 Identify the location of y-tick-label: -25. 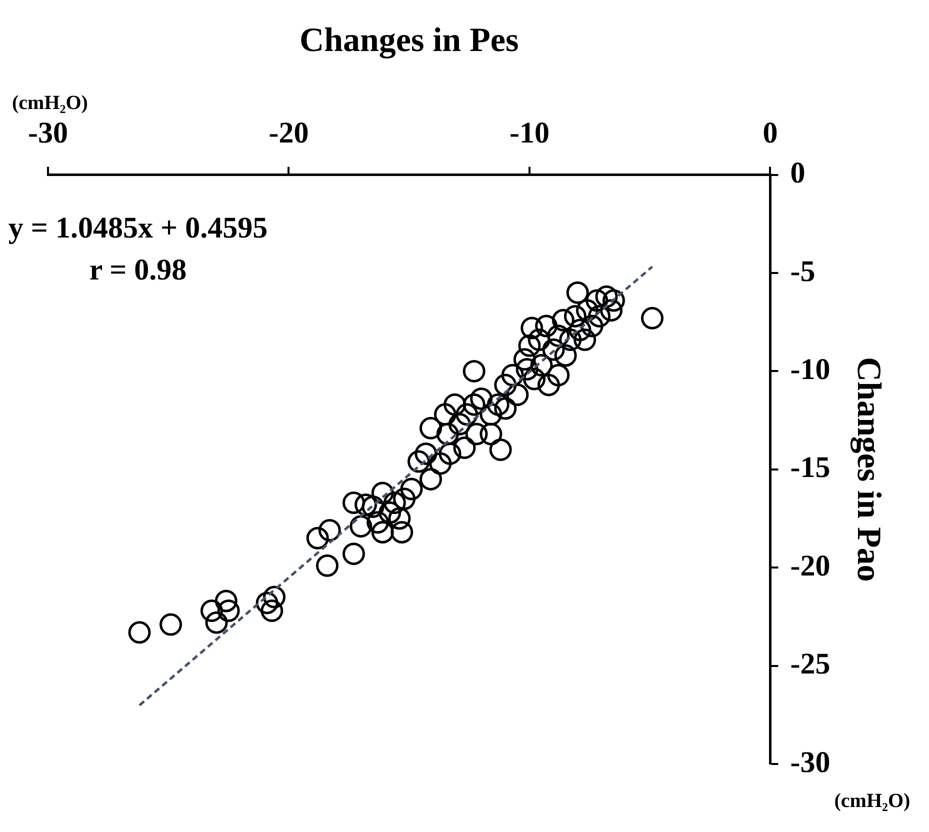
(810, 664).